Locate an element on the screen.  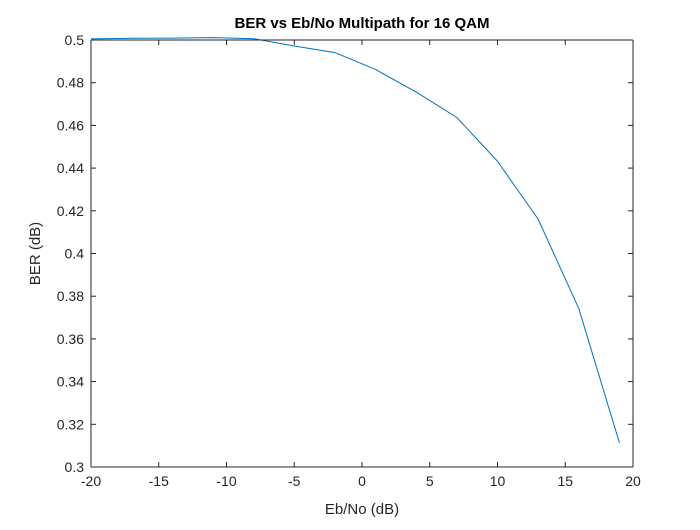
x-tick-label: -10 is located at coordinates (226, 481).